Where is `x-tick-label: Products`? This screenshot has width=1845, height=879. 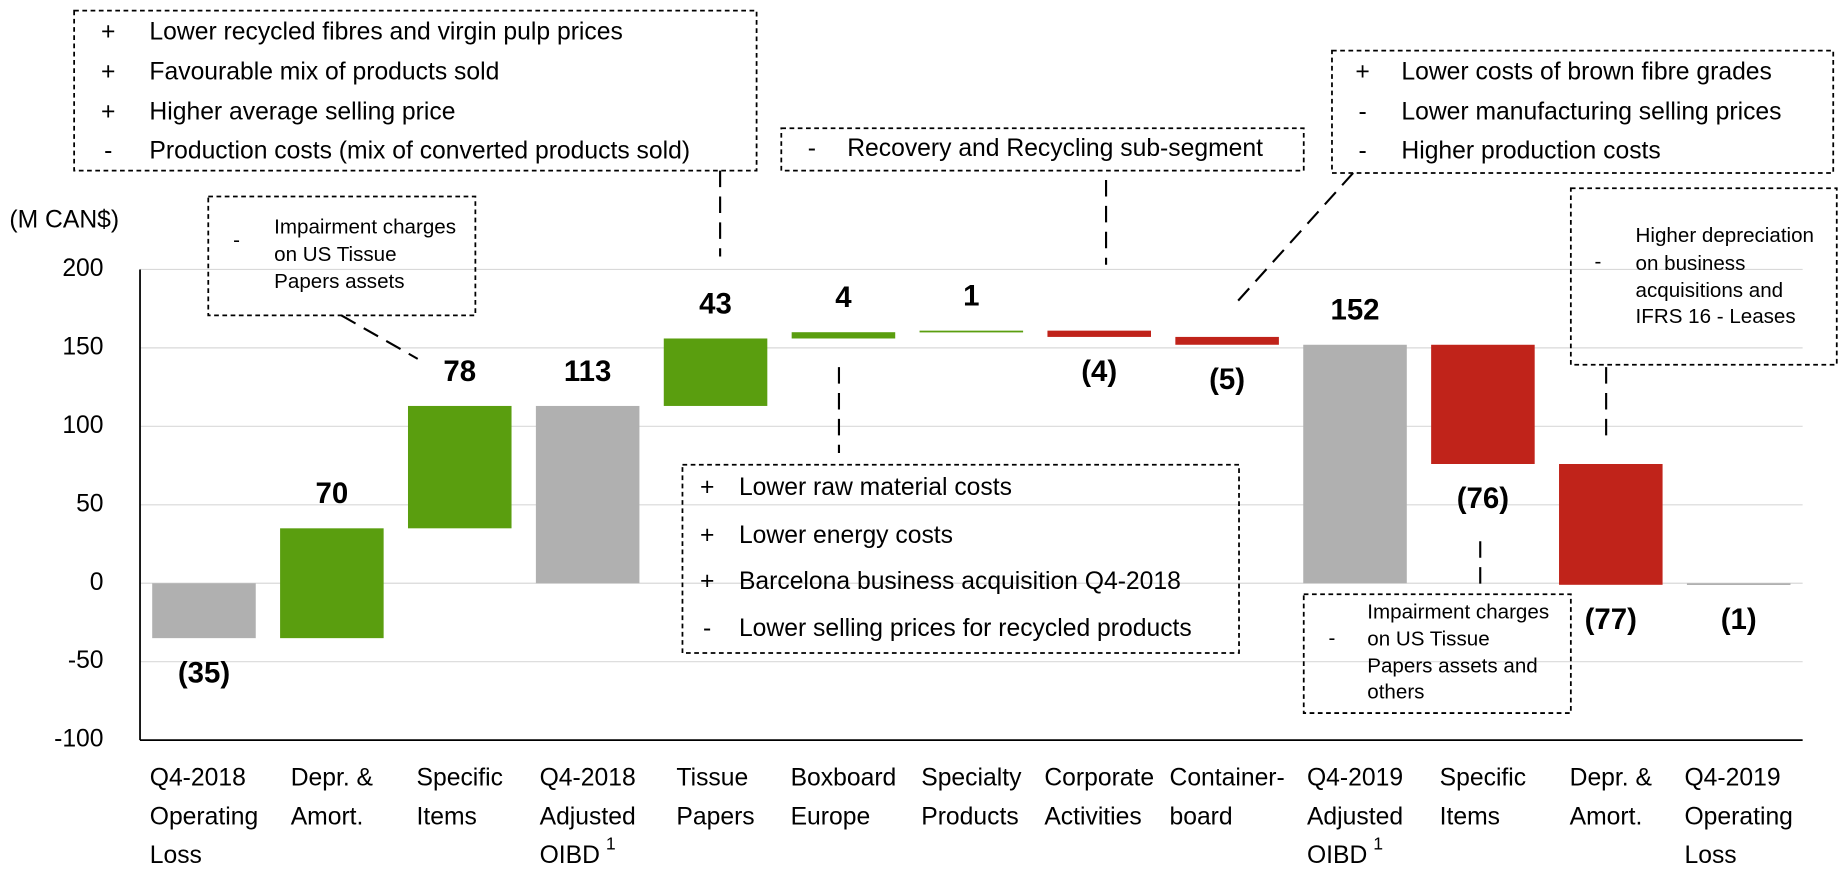
x-tick-label: Products is located at coordinates (969, 816).